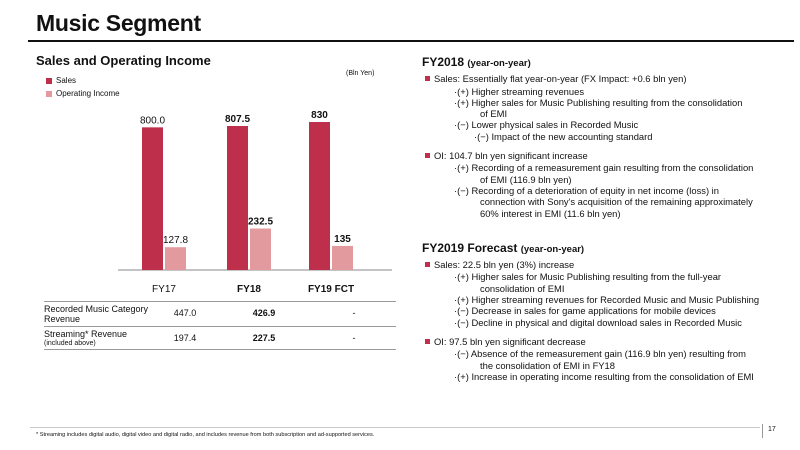 This screenshot has height=450, width=800. Describe the element at coordinates (342, 239) in the screenshot. I see `data-label-operating-income: 135` at that location.